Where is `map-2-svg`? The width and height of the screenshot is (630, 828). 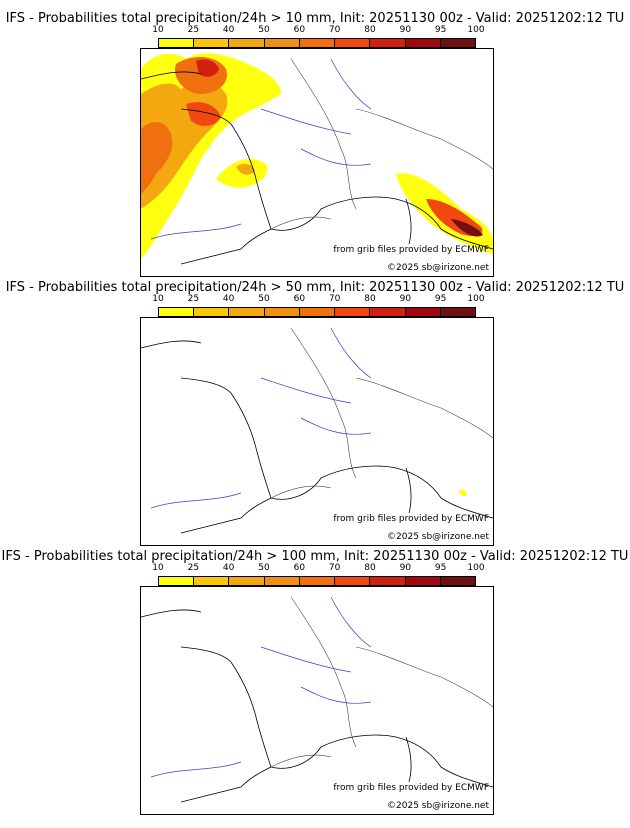
map-2-svg is located at coordinates (317, 430).